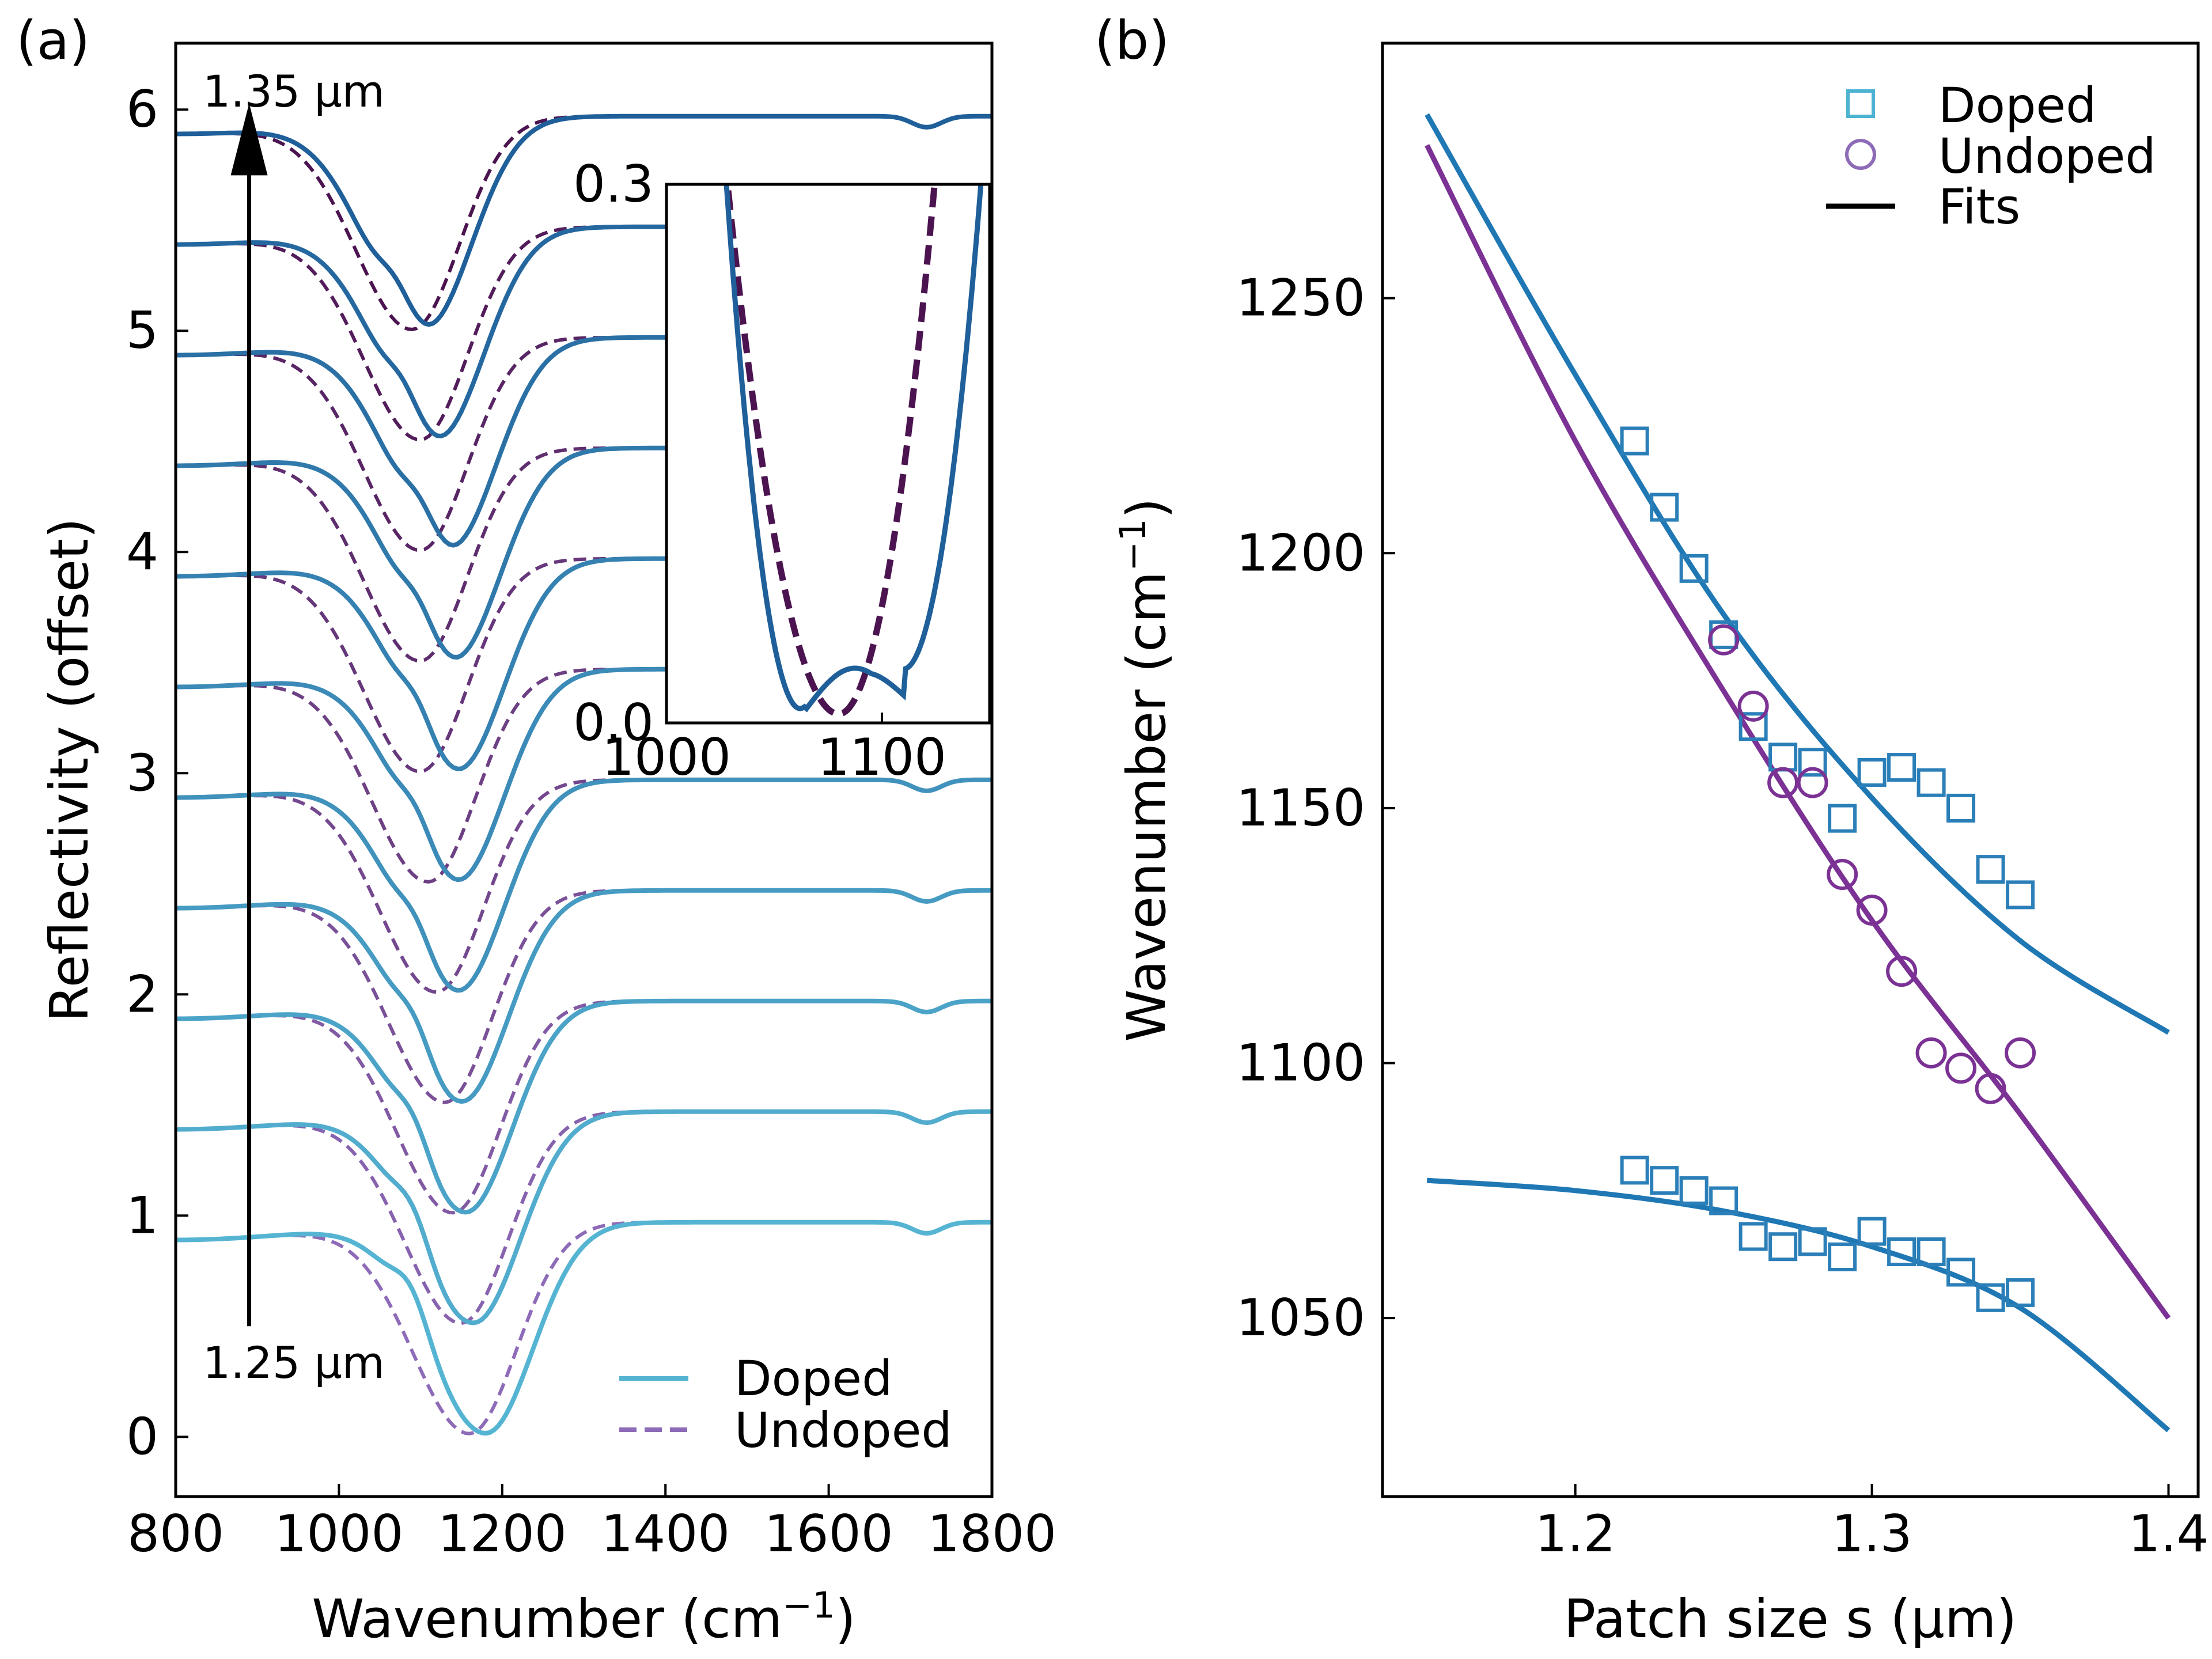 This screenshot has height=1659, width=2212. I want to click on inset-doped-curve, so click(854, 448).